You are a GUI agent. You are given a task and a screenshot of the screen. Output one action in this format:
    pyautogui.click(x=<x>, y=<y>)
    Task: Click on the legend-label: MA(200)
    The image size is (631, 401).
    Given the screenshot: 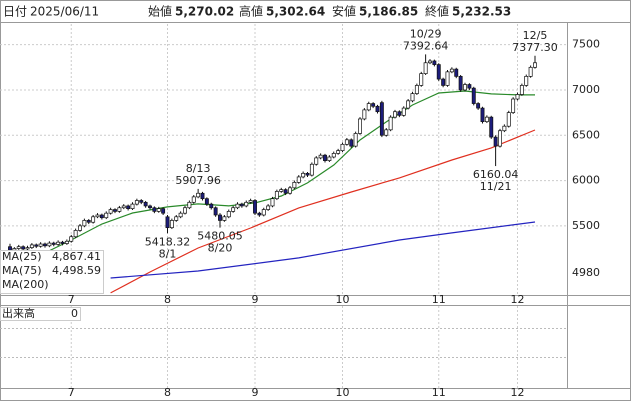 What is the action you would take?
    pyautogui.click(x=25, y=284)
    